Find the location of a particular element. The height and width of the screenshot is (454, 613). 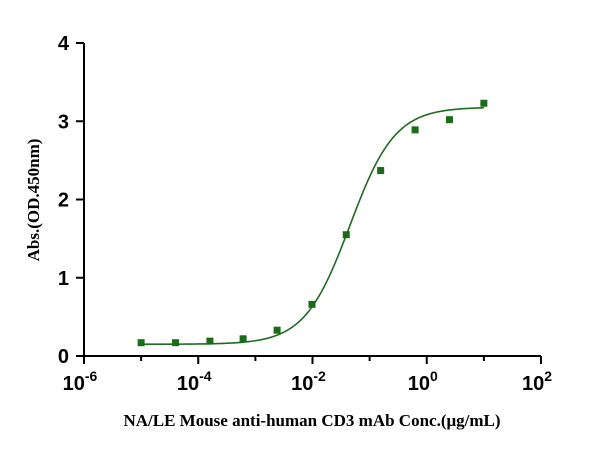

x-tick-label: 10⁻⁶ is located at coordinates (80, 381).